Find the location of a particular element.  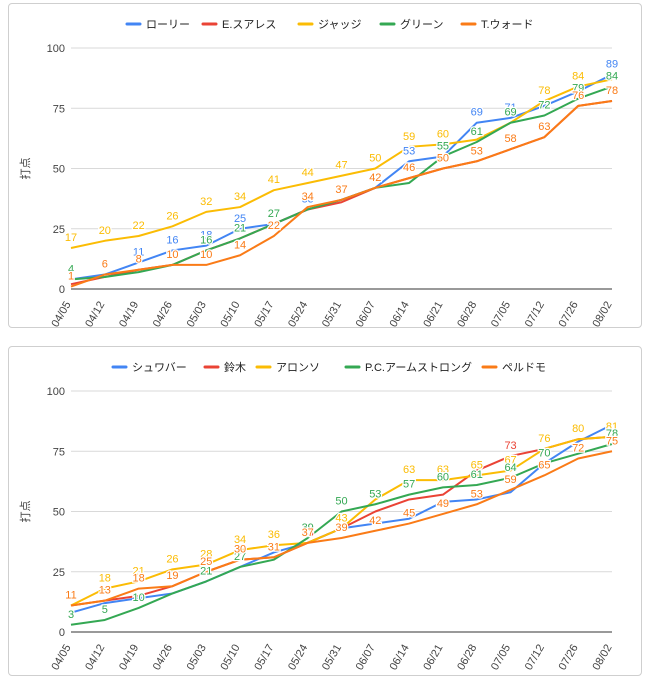

data-label: 41 is located at coordinates (274, 180).